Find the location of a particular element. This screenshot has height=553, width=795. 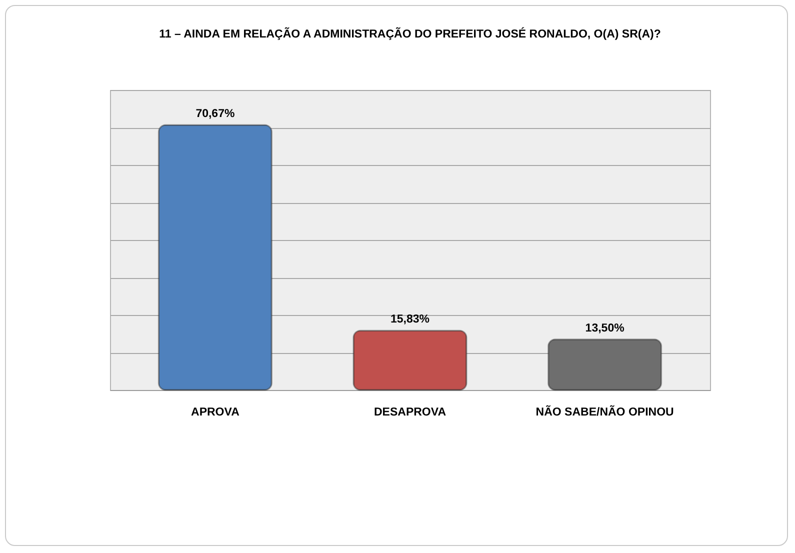

chart-title: 11 – AINDA EM RELAÇÃO A ADMINISTRAÇÃO DO PREFEITO JOSÉ RONALDO, O(A) SR(A)? is located at coordinates (410, 33).